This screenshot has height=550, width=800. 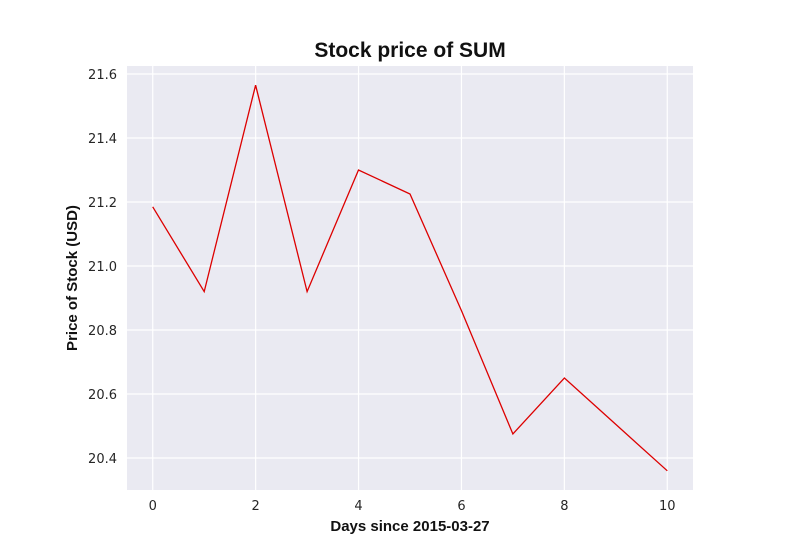 What do you see at coordinates (102, 395) in the screenshot?
I see `y-tick-label: 20.6` at bounding box center [102, 395].